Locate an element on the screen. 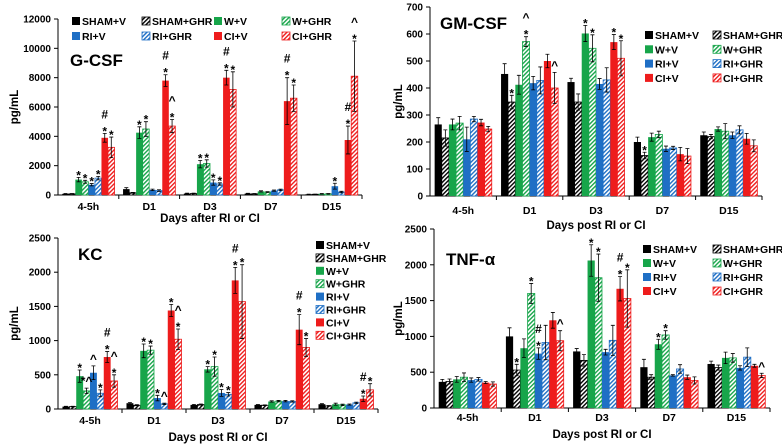 The height and width of the screenshot is (446, 782). bar-ri-ghr-d15 is located at coordinates (739, 163).